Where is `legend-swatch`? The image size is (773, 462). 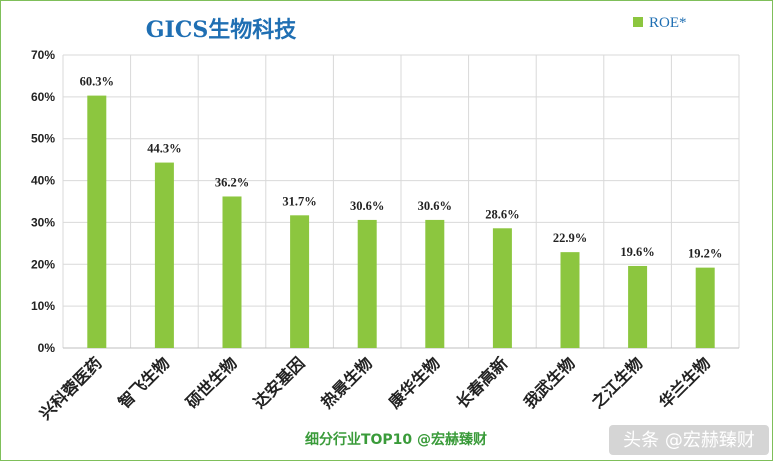 legend-swatch is located at coordinates (638, 22).